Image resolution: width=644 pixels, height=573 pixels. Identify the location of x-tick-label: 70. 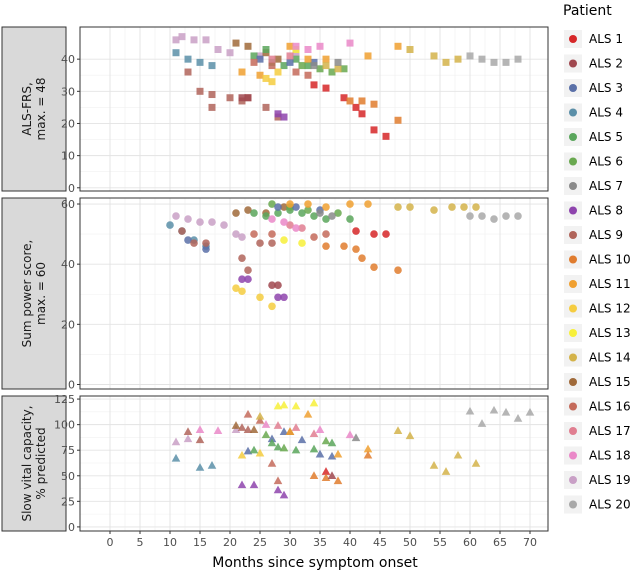
(530, 542).